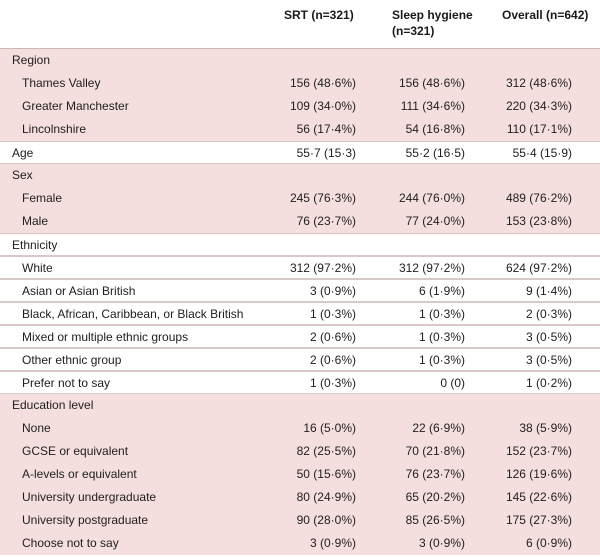 This screenshot has height=557, width=600. Describe the element at coordinates (75, 451) in the screenshot. I see `row-label: GCSE or equivalent` at that location.